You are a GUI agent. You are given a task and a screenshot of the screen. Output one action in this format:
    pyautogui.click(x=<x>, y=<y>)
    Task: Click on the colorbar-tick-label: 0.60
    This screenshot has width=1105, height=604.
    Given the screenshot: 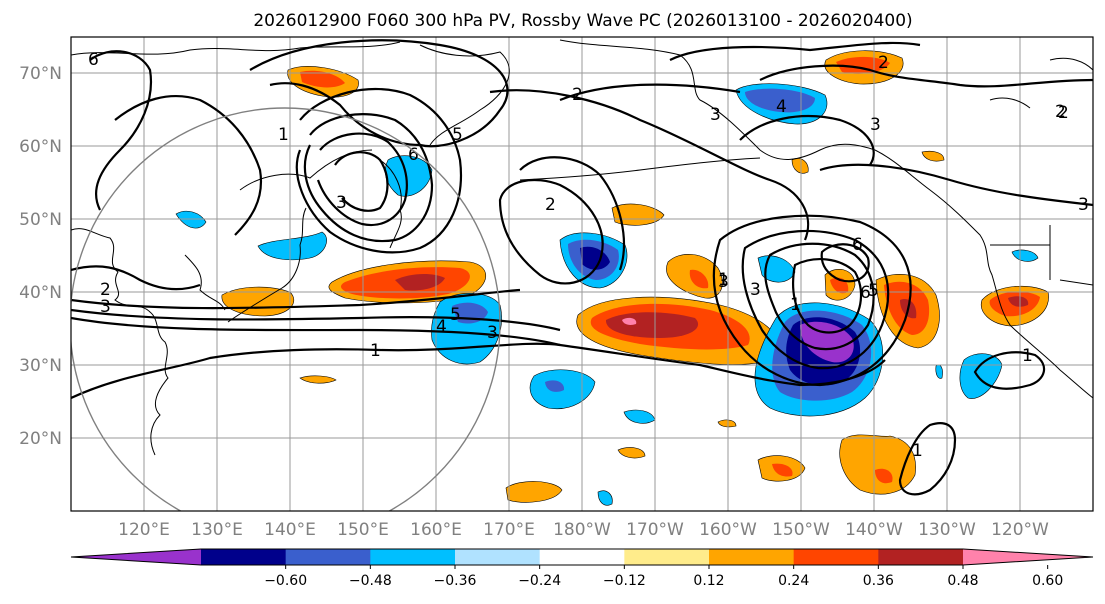 What is the action you would take?
    pyautogui.click(x=1047, y=581)
    